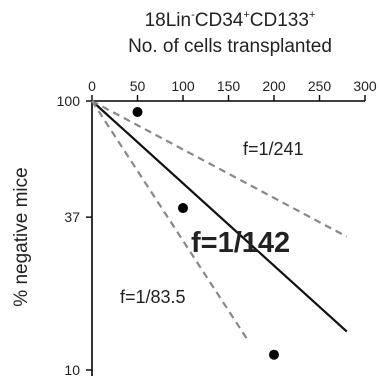 This screenshot has height=381, width=380. Describe the element at coordinates (153, 297) in the screenshot. I see `annotation-lower: f=1/83.5` at that location.